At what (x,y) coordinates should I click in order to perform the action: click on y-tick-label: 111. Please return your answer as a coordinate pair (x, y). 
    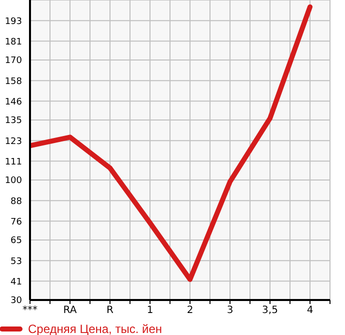
    Looking at the image, I should click on (13, 162).